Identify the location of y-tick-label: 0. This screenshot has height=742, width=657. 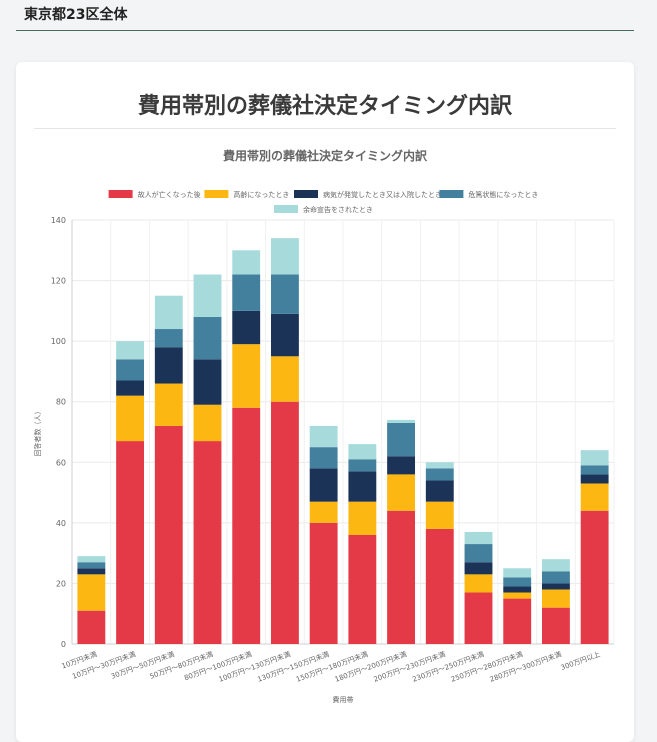
(63, 644).